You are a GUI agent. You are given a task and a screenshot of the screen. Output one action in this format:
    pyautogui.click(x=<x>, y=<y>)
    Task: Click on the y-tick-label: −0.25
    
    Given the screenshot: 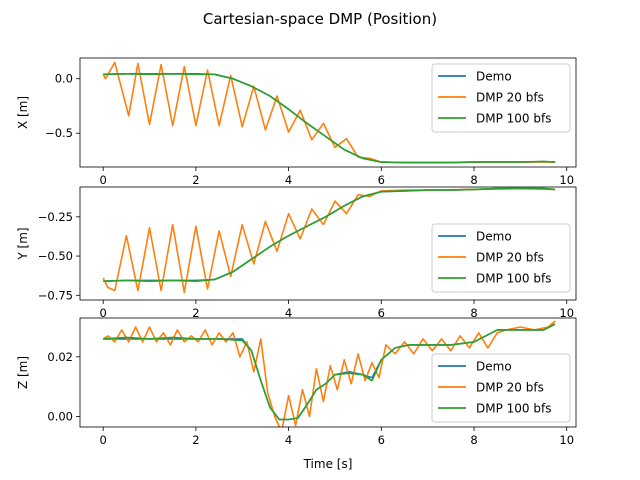 What is the action you would take?
    pyautogui.click(x=55, y=217)
    